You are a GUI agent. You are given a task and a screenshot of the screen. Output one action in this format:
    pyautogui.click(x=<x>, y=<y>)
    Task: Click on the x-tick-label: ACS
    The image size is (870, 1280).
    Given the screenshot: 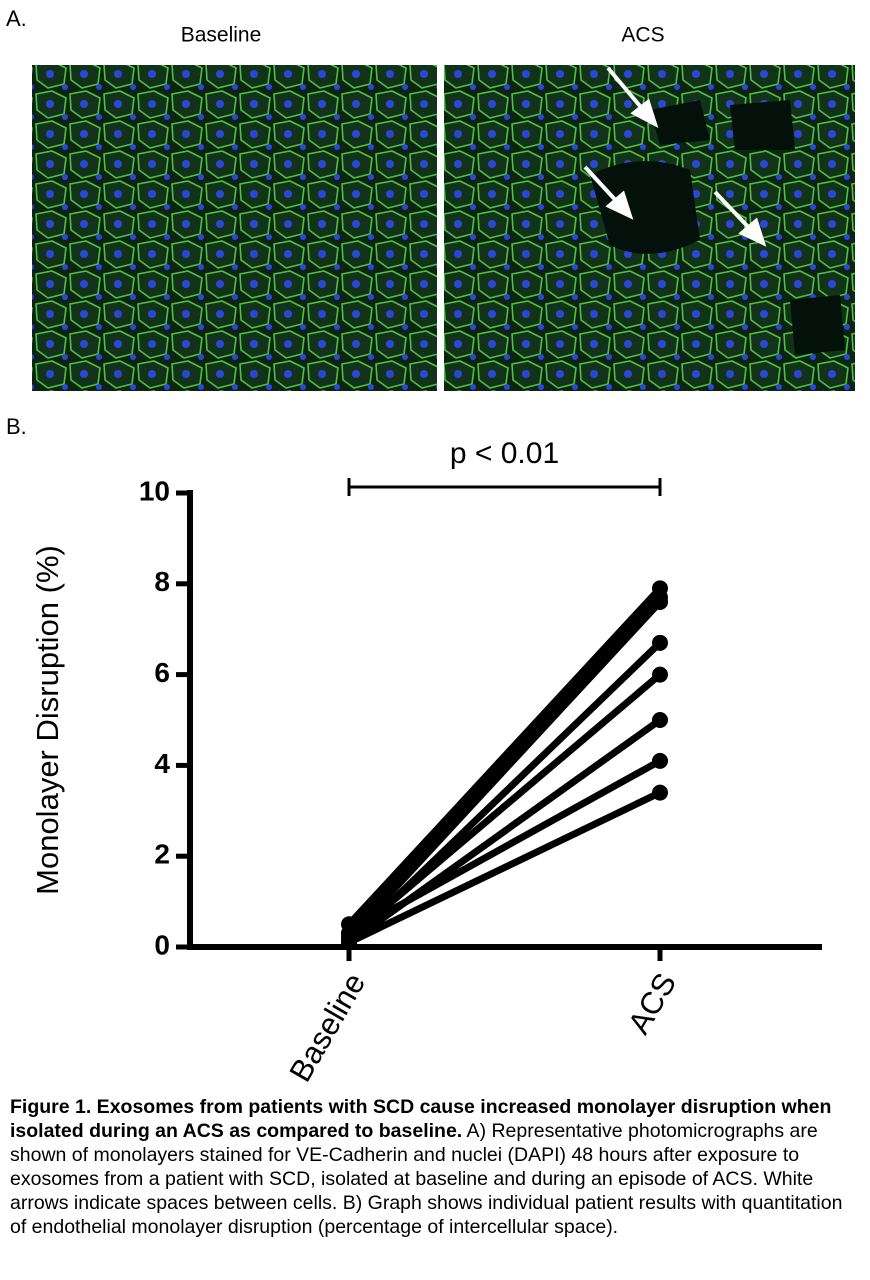 What is the action you would take?
    pyautogui.click(x=652, y=1003)
    